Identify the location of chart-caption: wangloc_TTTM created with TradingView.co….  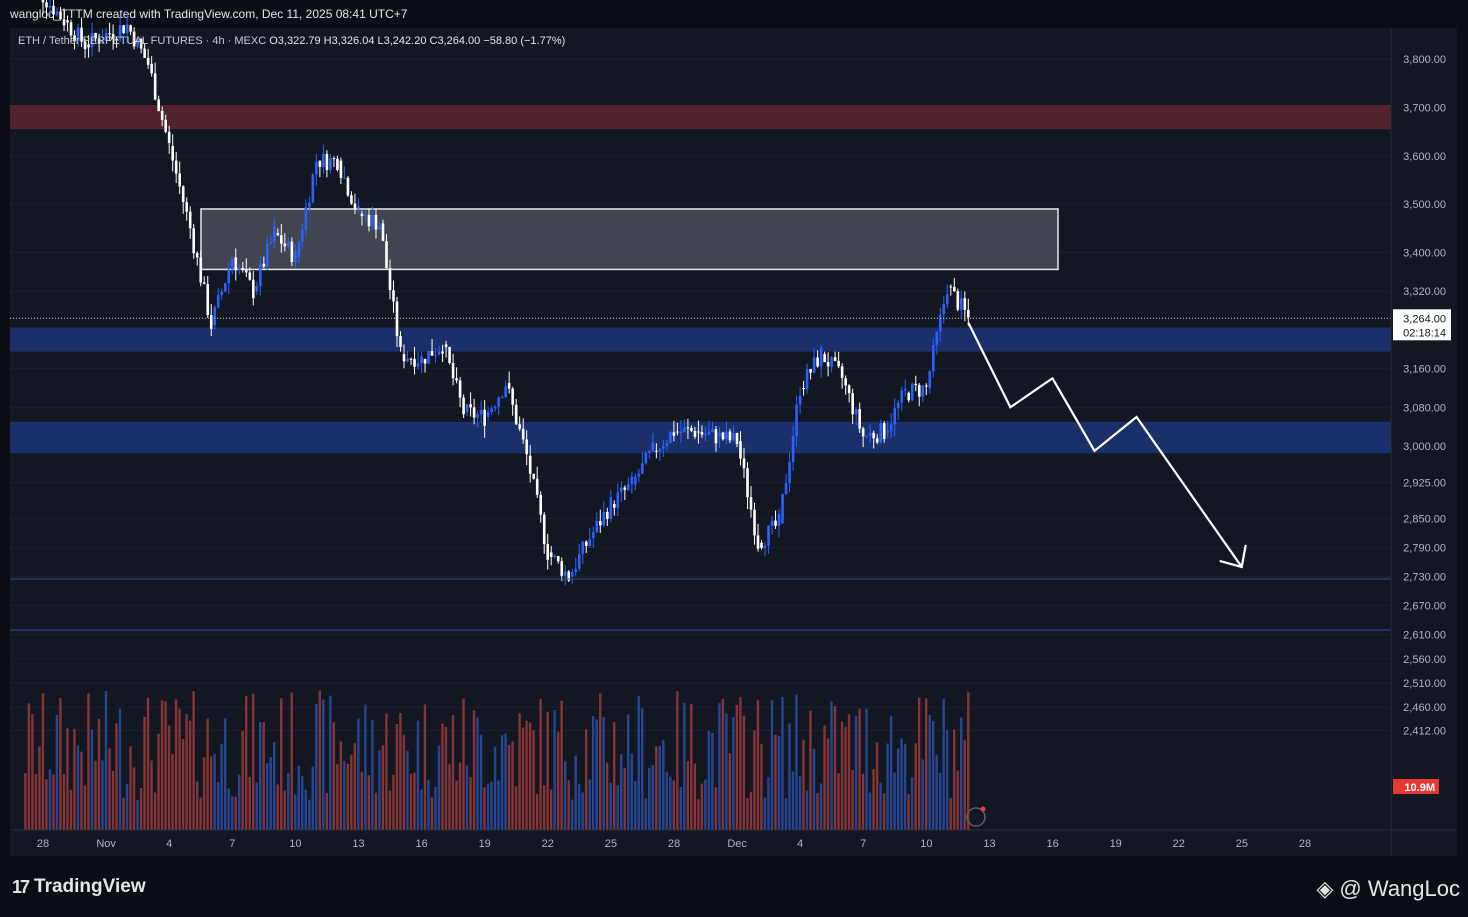
(209, 14).